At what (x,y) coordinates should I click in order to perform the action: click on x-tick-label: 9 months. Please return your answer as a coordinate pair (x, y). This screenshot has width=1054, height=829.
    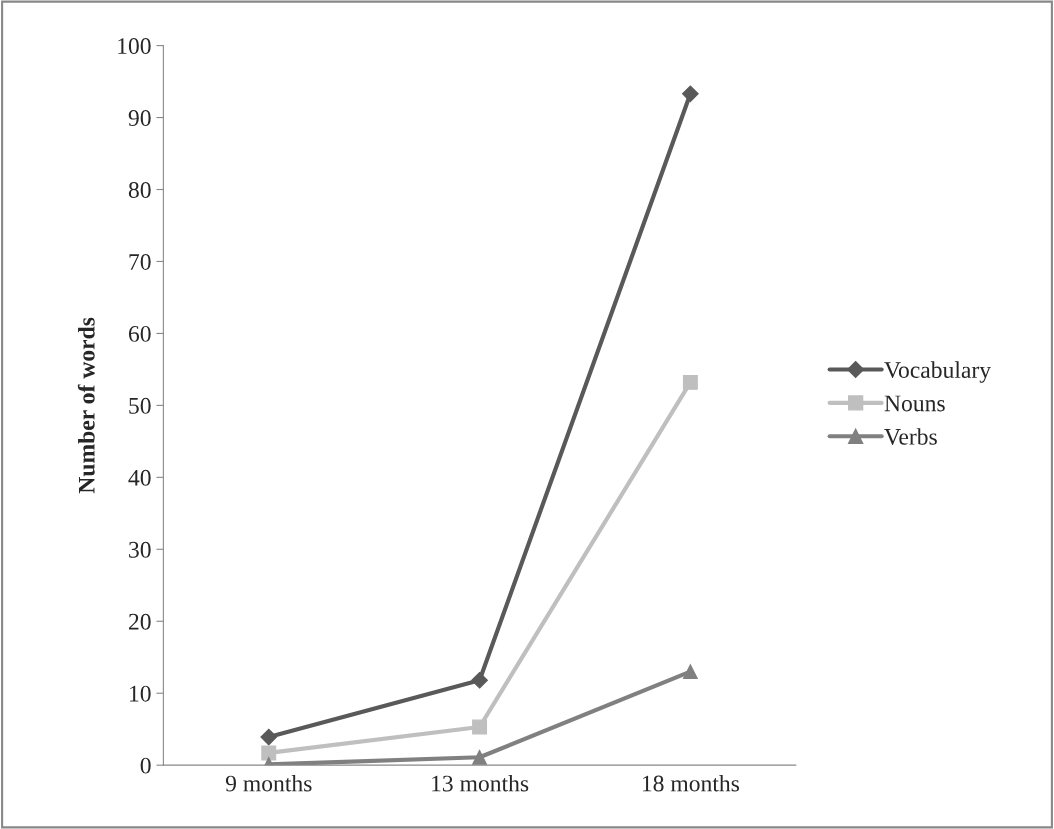
    Looking at the image, I should click on (268, 783).